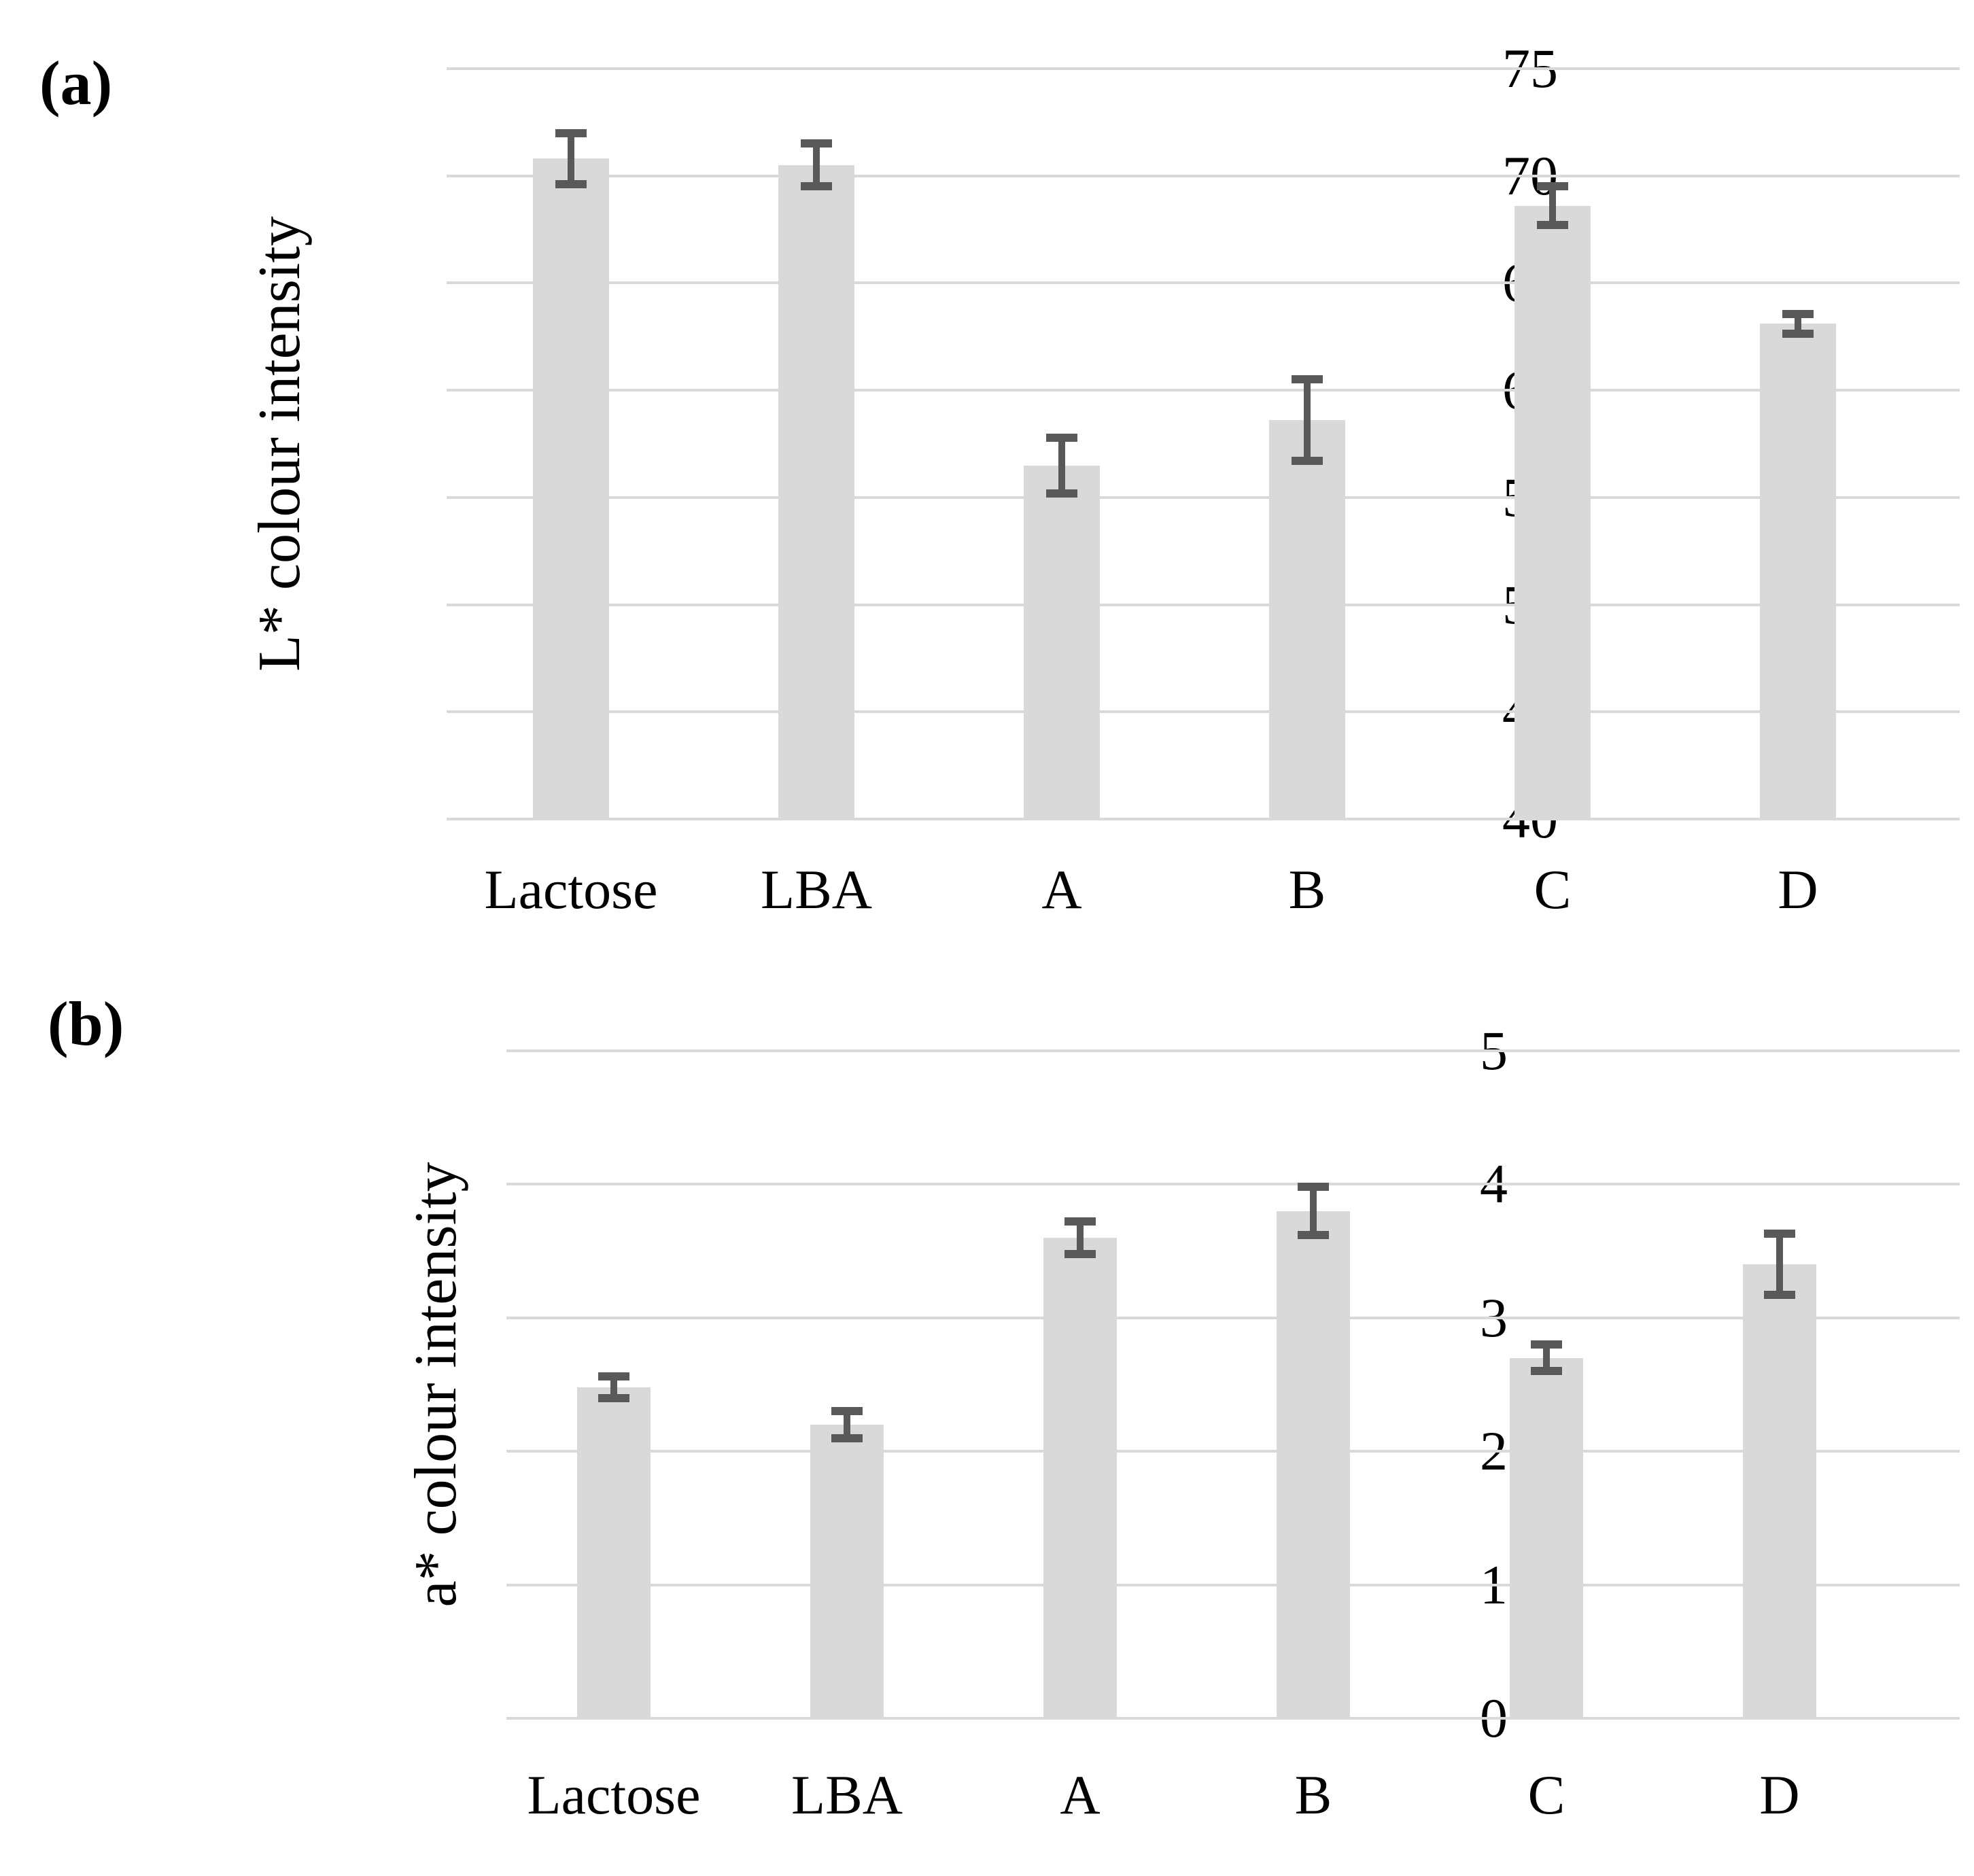 The height and width of the screenshot is (1876, 1974). I want to click on panel-b-y-axis-title: a* colour intensity, so click(436, 1385).